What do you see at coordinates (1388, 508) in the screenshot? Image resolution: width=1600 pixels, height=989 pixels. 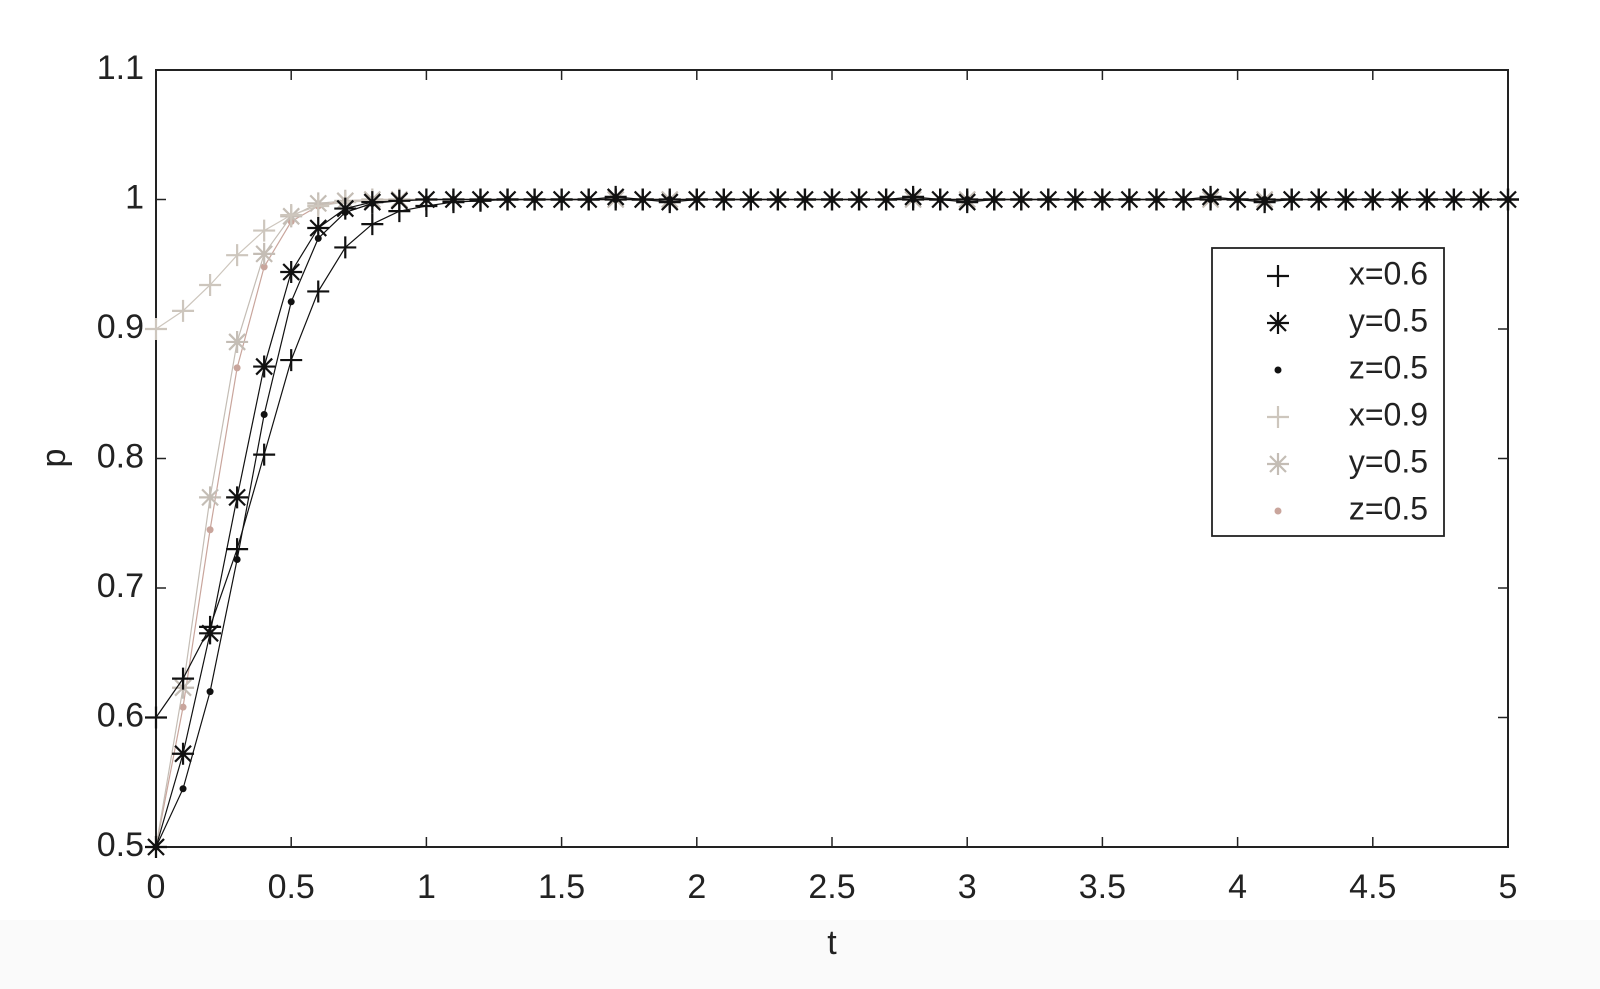 I see `legend-label: z=0.5` at bounding box center [1388, 508].